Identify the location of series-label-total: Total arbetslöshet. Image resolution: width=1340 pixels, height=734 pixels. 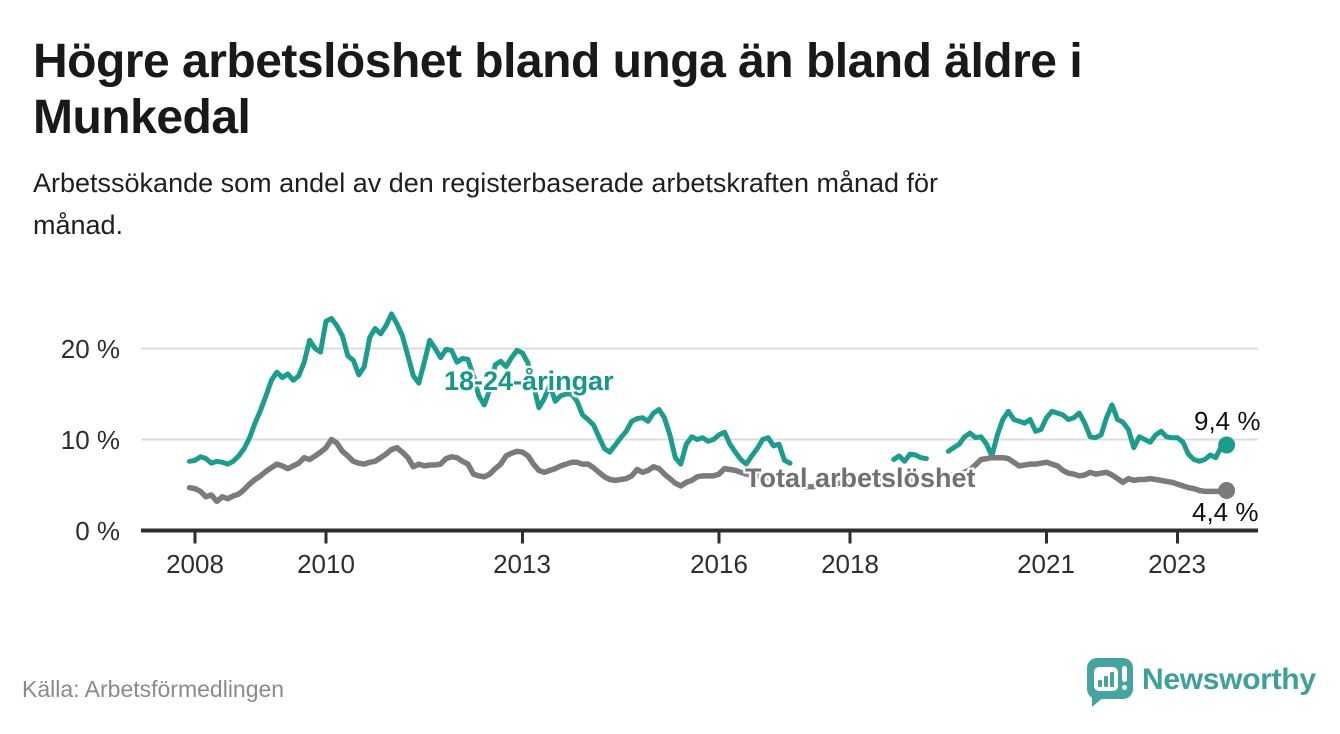
(860, 478).